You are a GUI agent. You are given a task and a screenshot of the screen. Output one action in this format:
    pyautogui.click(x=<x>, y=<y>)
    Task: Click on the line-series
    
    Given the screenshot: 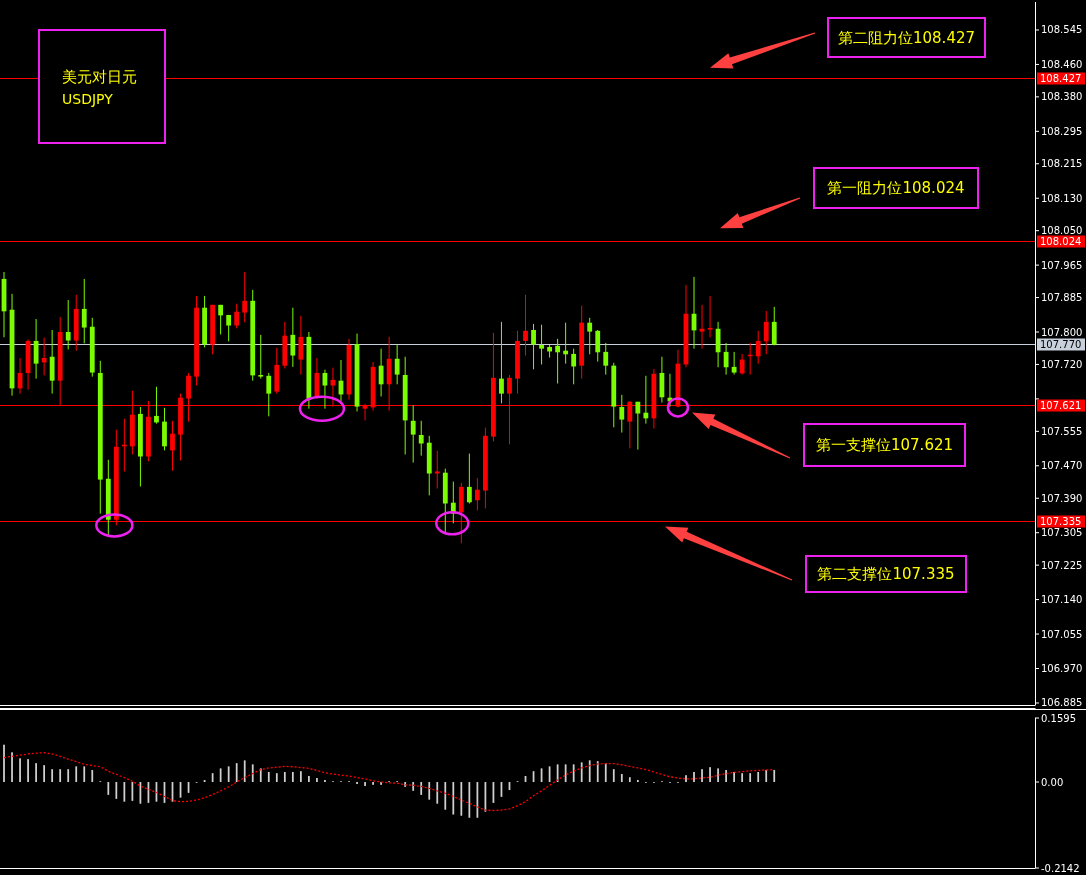 What is the action you would take?
    pyautogui.click(x=389, y=782)
    